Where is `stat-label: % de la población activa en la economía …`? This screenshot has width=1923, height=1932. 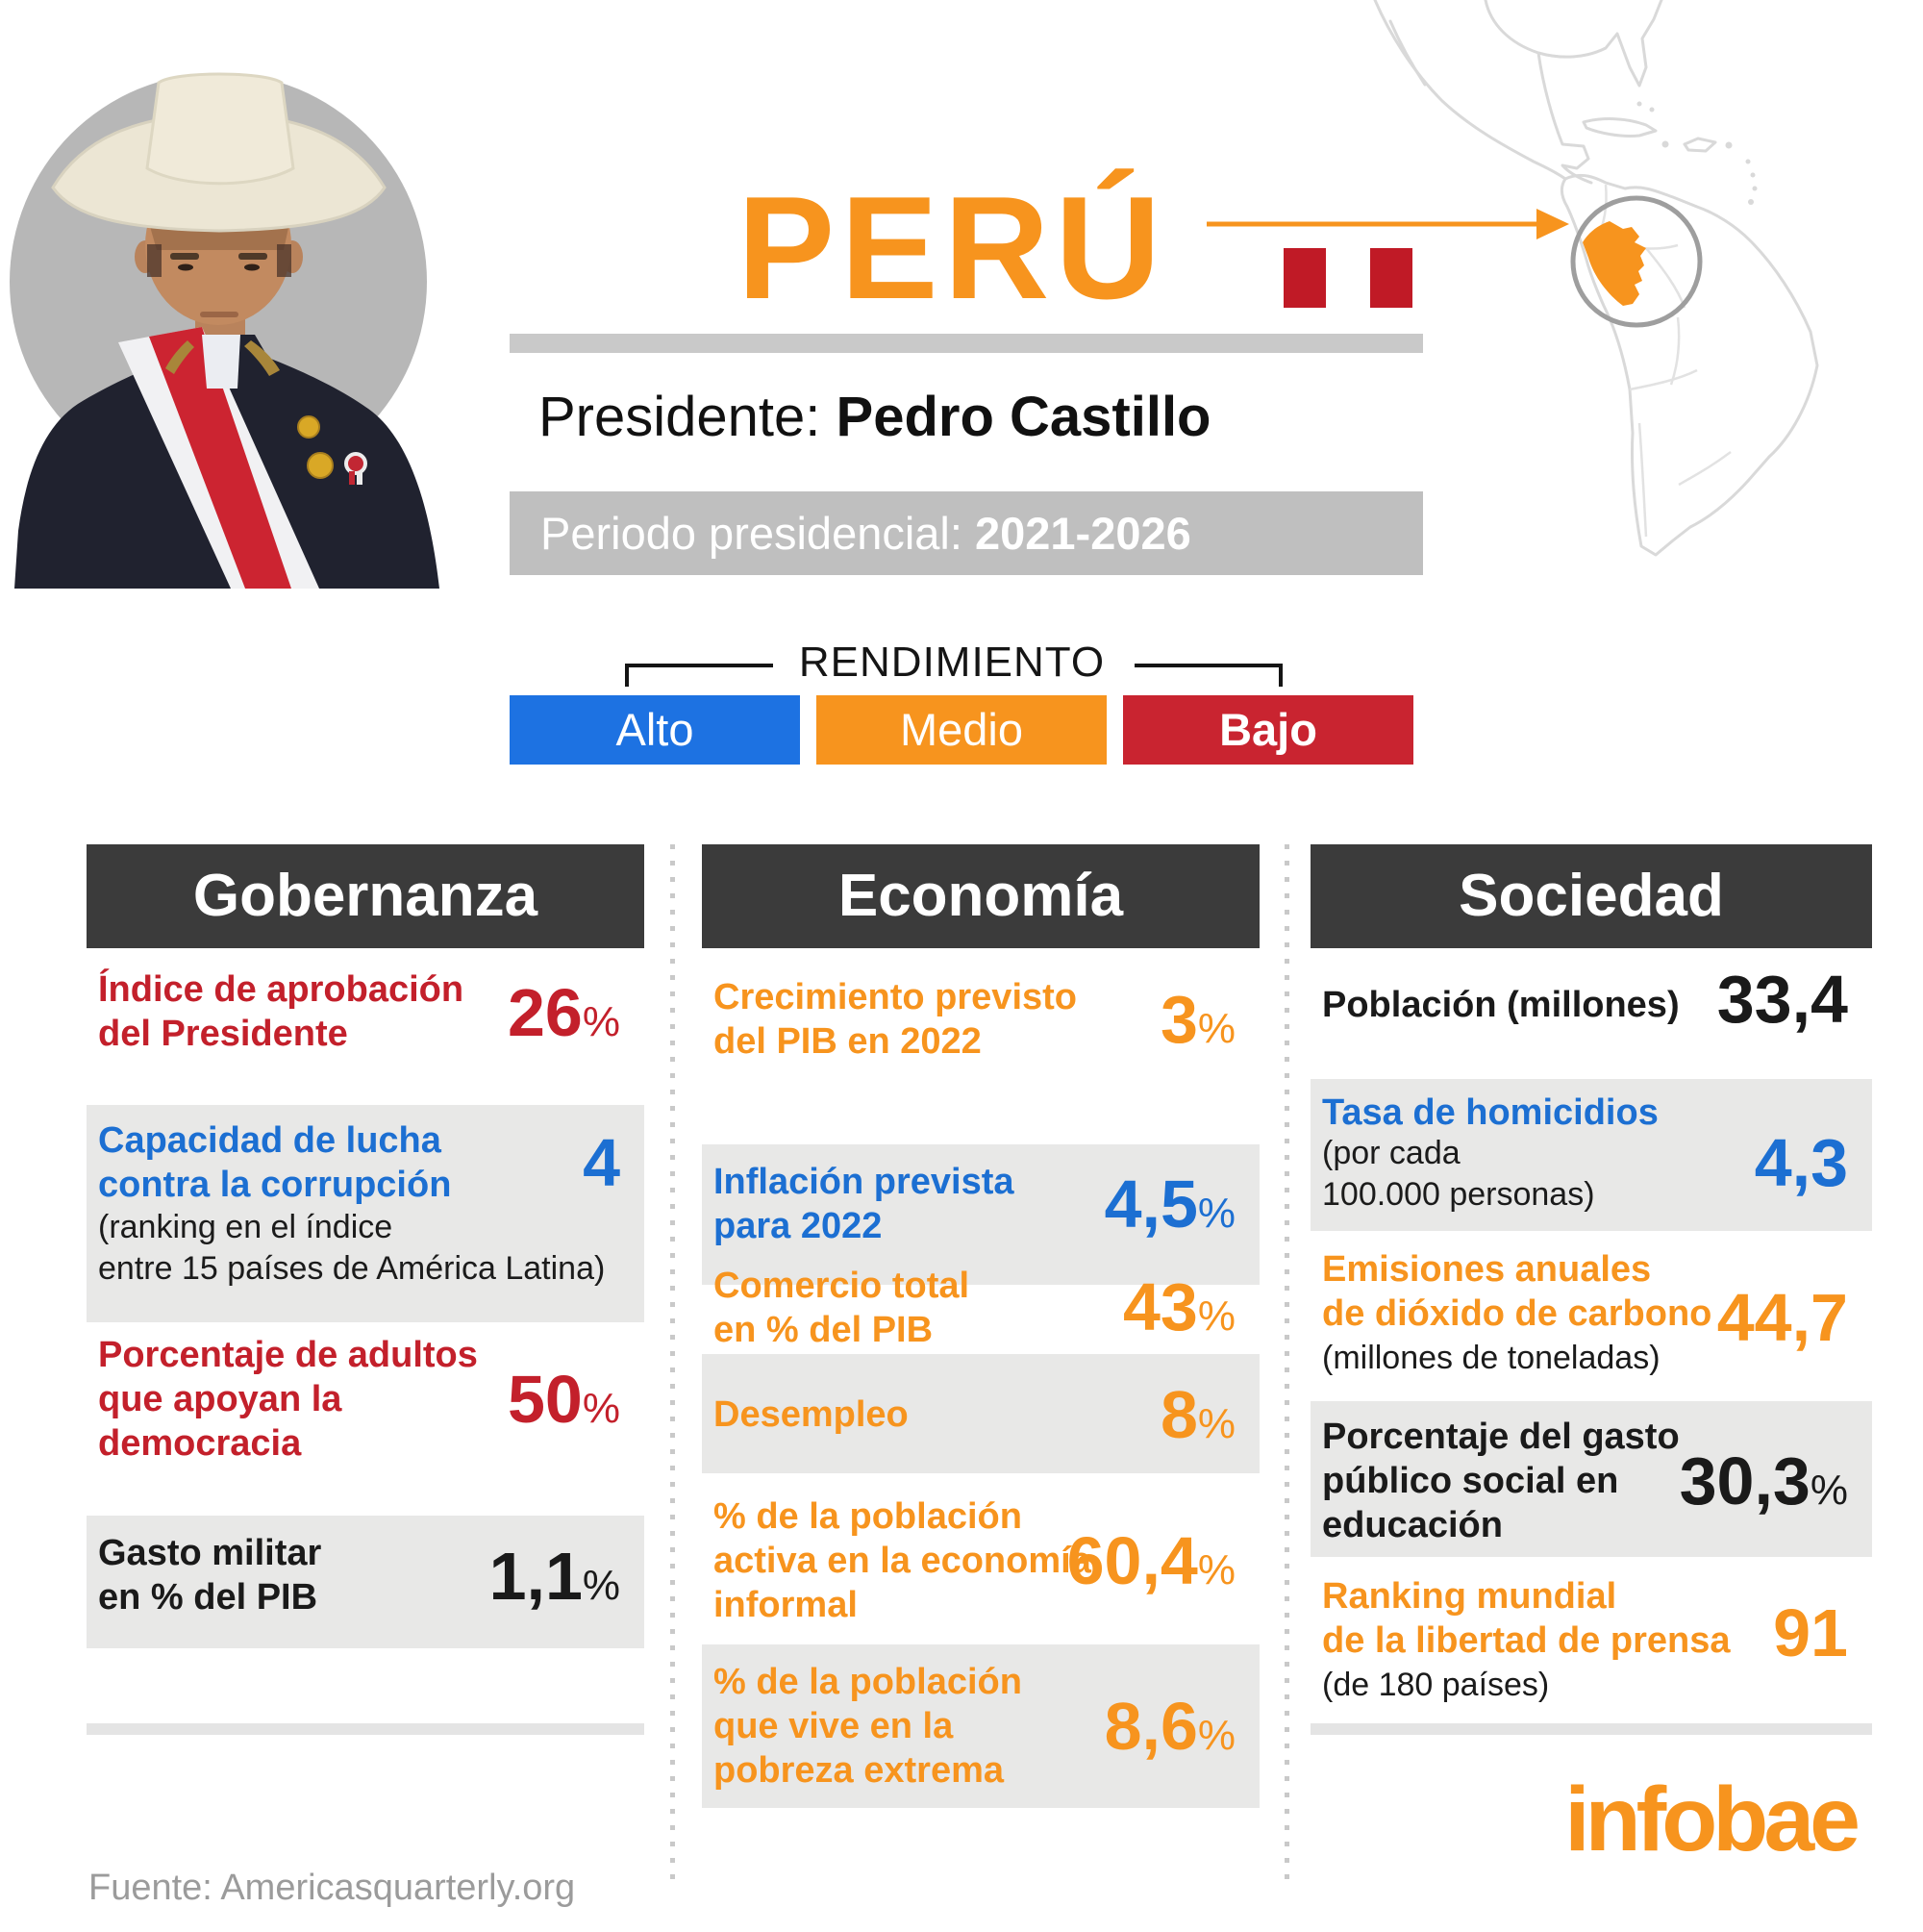
stat-label: % de la población activa en la economía … is located at coordinates (902, 1560).